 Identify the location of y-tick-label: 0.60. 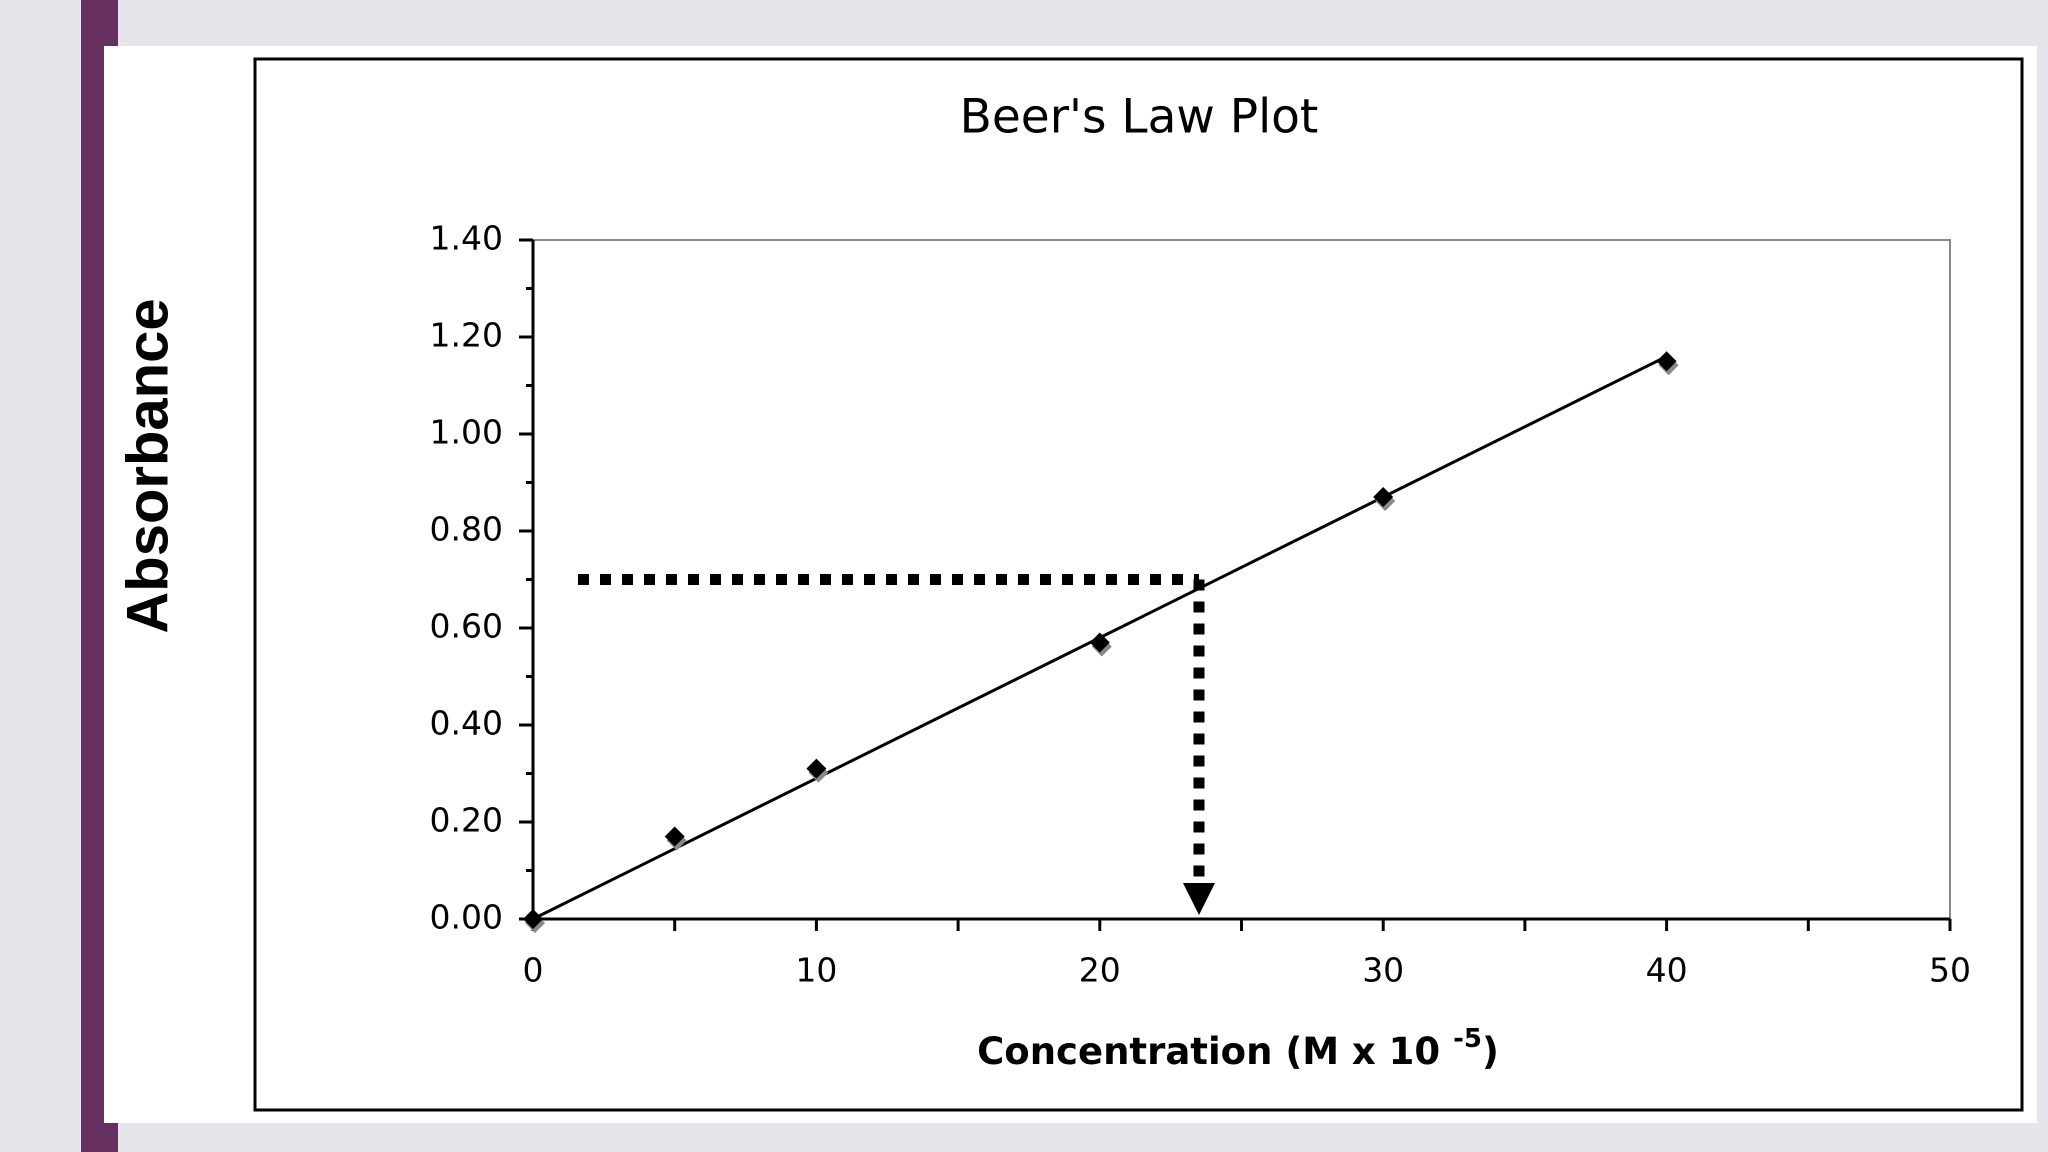
(466, 626).